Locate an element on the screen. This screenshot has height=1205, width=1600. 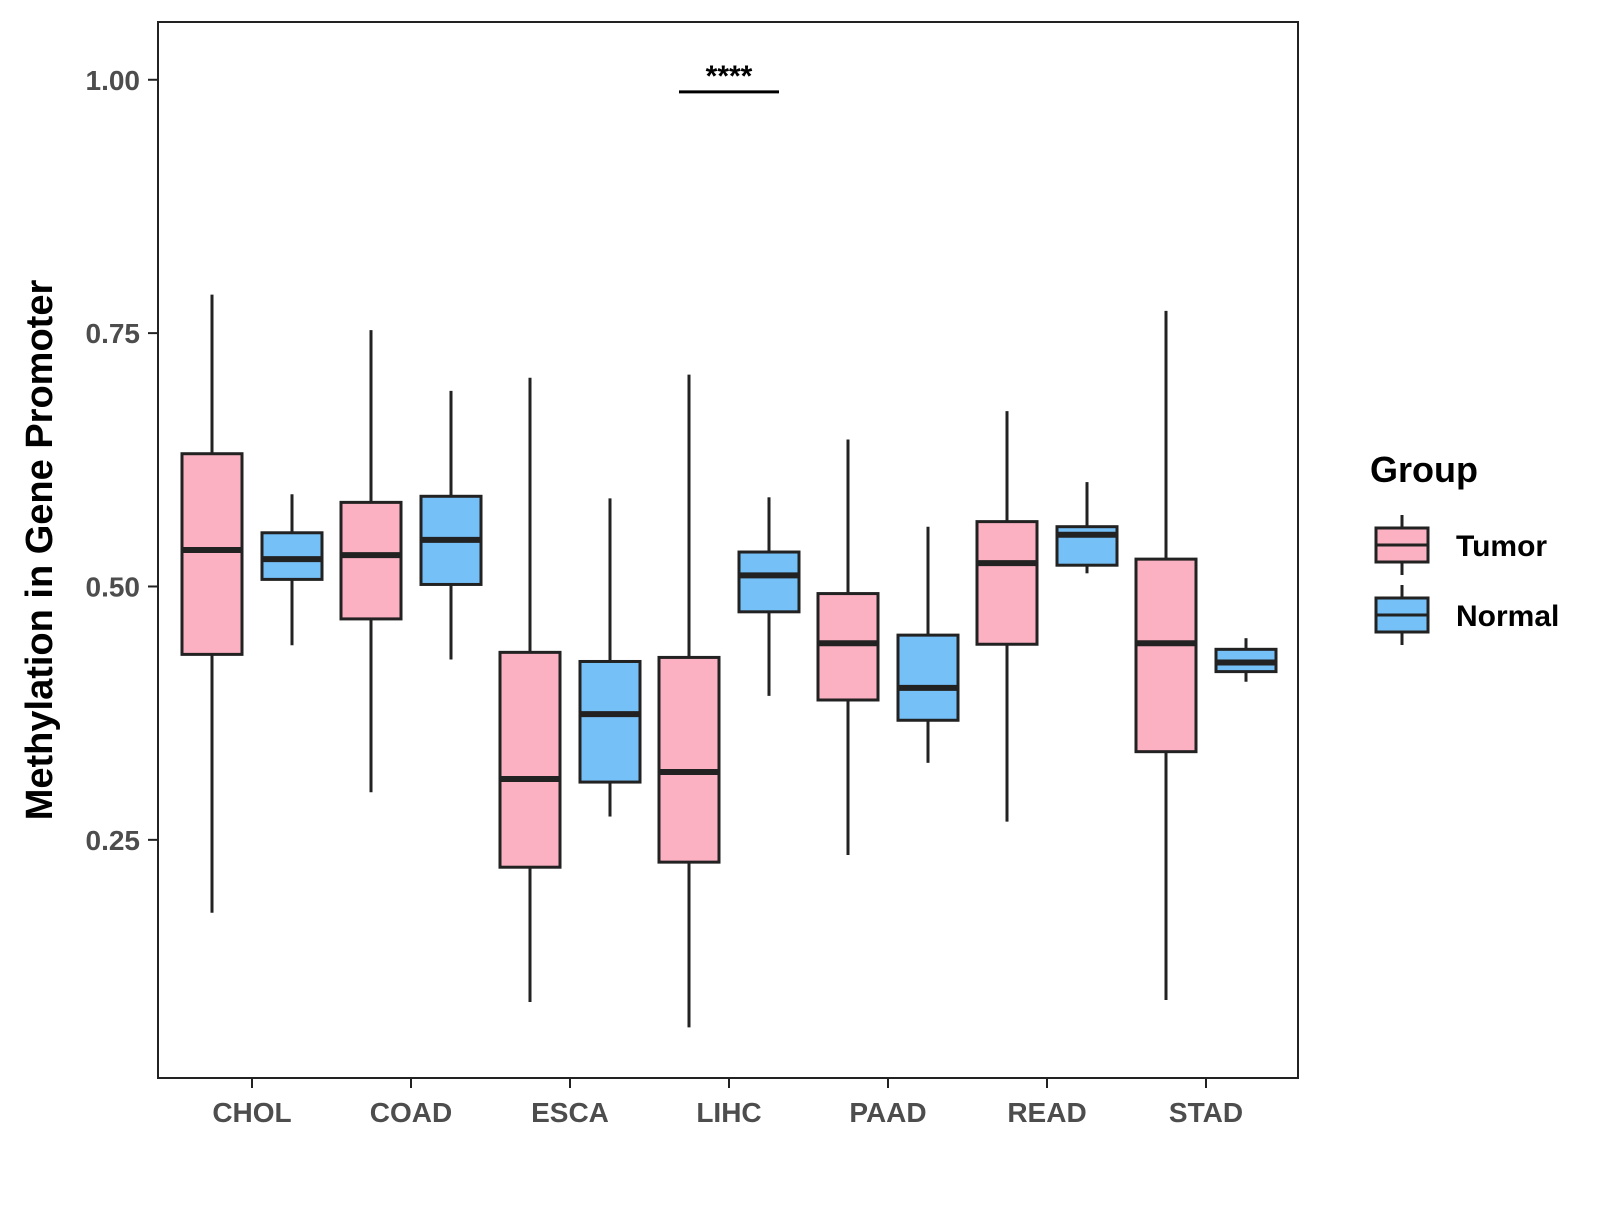
x-tick-label: ESCA is located at coordinates (570, 1112).